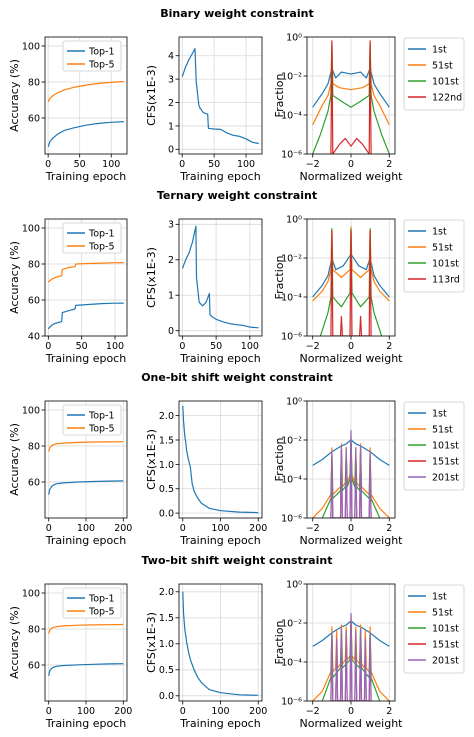  What do you see at coordinates (171, 296) in the screenshot?
I see `y-tick-label: 1` at bounding box center [171, 296].